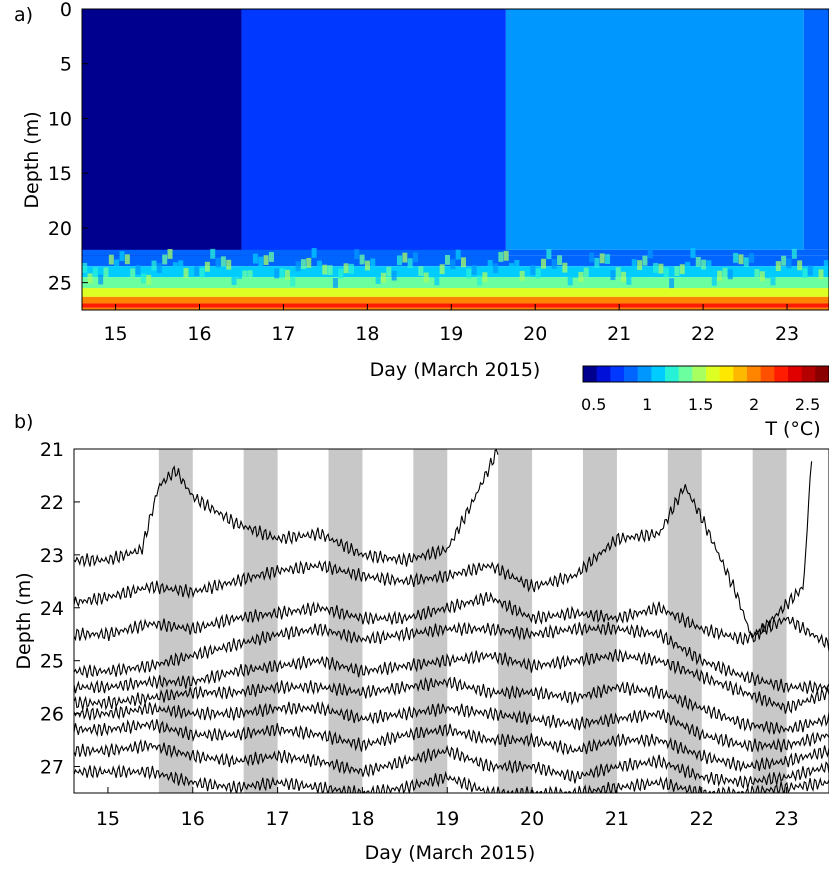 The width and height of the screenshot is (829, 870). What do you see at coordinates (647, 404) in the screenshot?
I see `colorbar-tick-label: 1` at bounding box center [647, 404].